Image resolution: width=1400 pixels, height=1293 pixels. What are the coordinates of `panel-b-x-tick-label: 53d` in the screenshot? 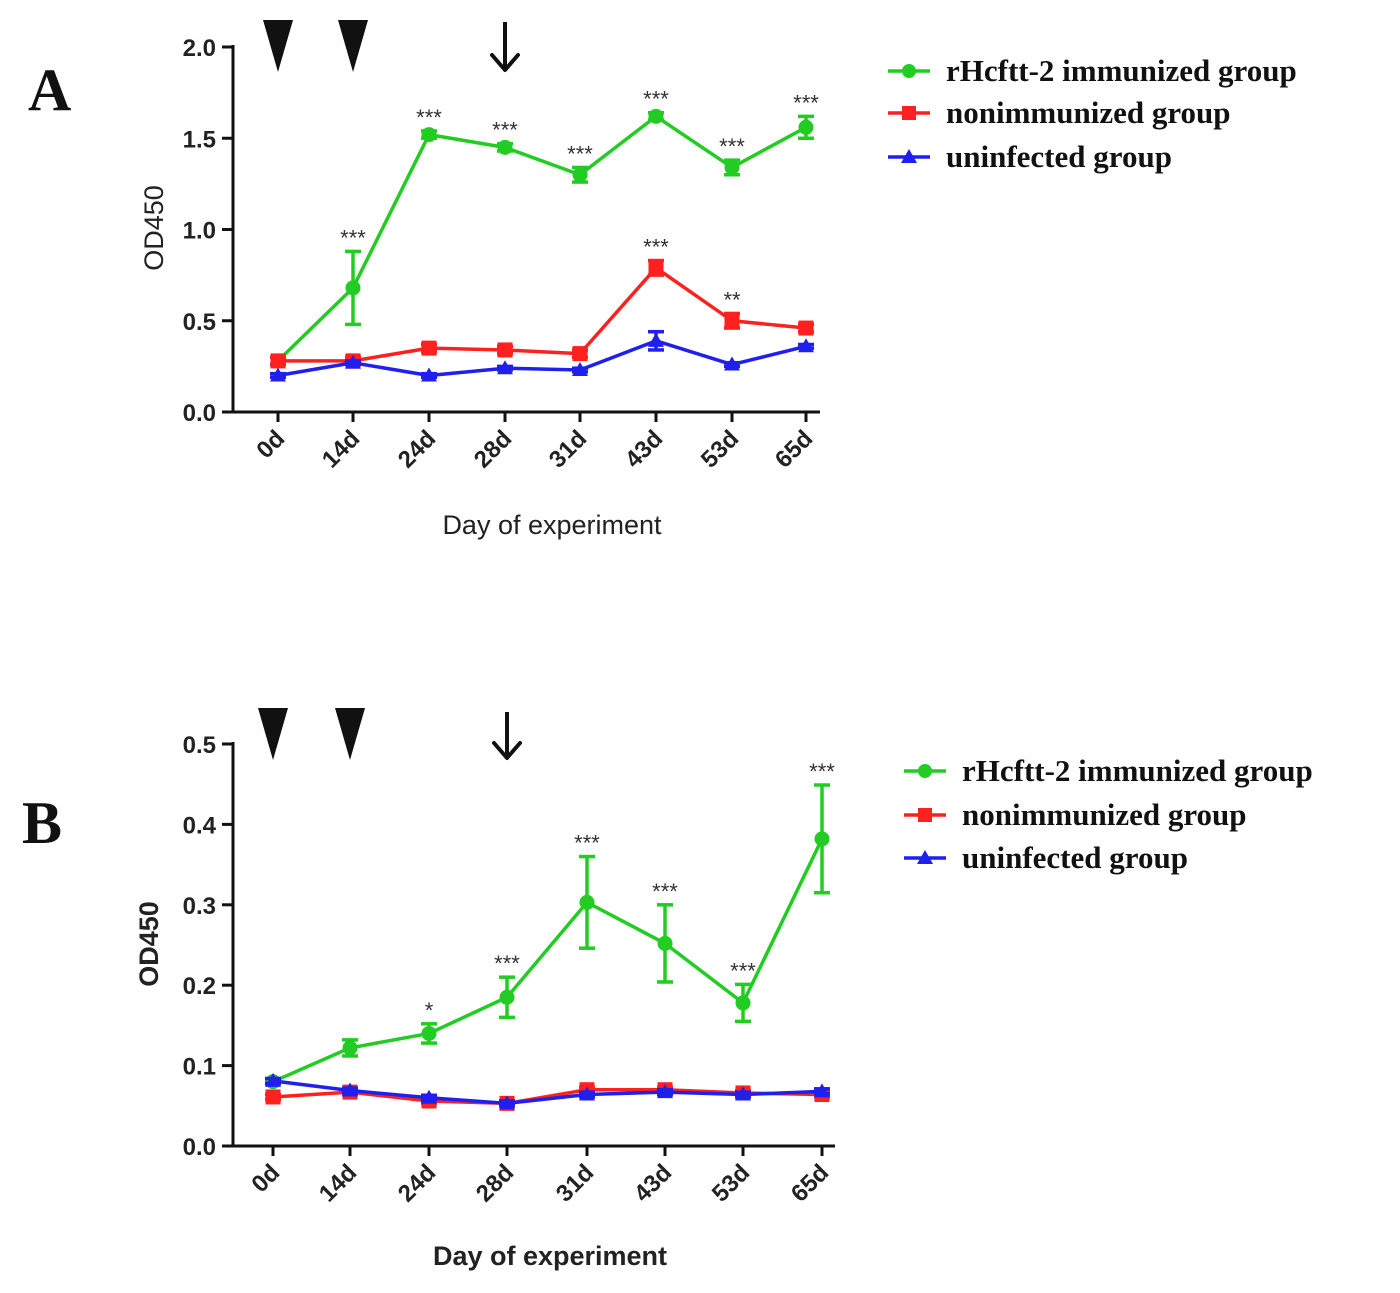 It's located at (731, 1183).